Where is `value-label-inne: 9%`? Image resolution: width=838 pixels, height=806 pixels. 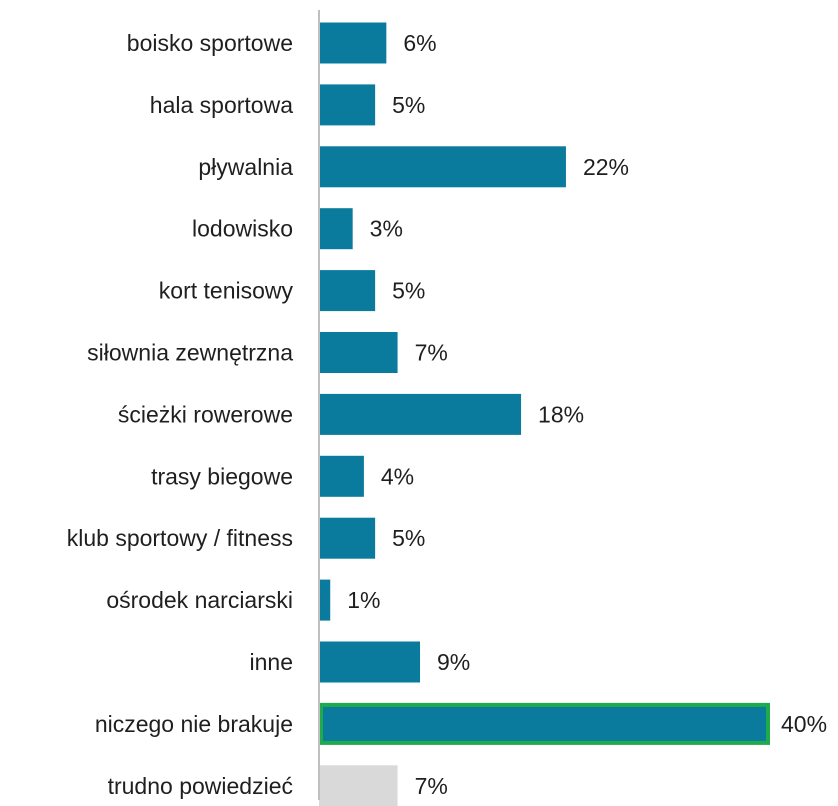
value-label-inne: 9% is located at coordinates (453, 662).